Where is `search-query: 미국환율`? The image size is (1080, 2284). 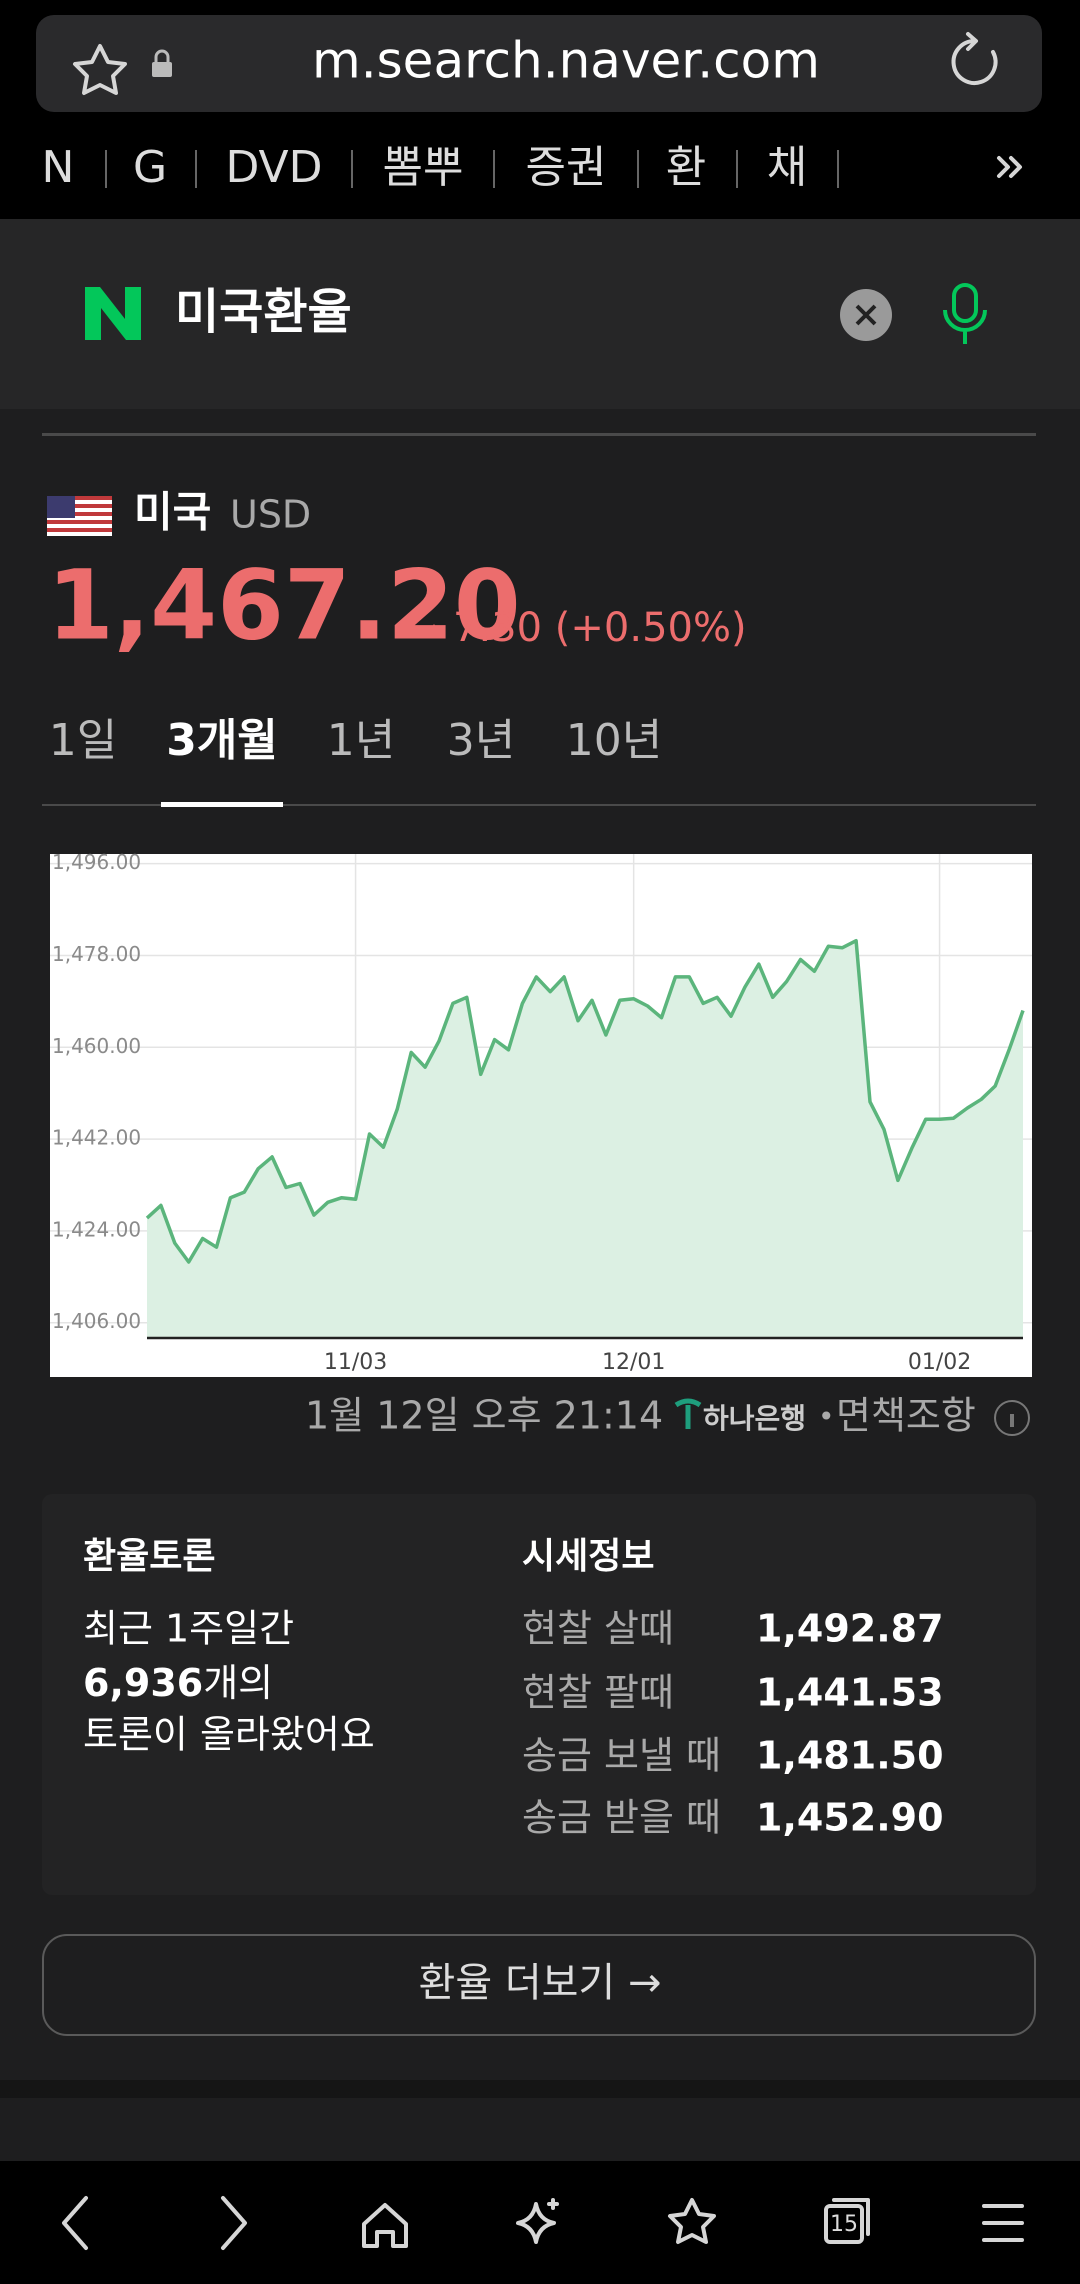
search-query: 미국환율 is located at coordinates (263, 312).